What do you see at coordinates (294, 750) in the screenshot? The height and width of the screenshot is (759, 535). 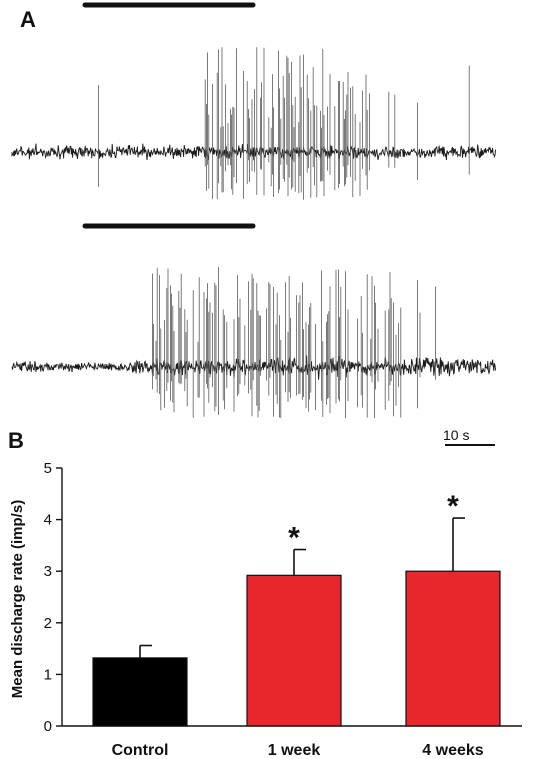 I see `x-category-label: 1 week` at bounding box center [294, 750].